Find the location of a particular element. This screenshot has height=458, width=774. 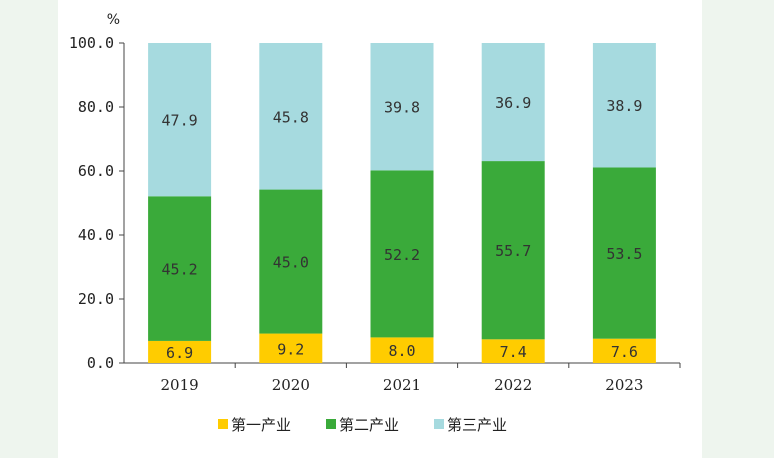

data-label: 55.7 is located at coordinates (513, 251).